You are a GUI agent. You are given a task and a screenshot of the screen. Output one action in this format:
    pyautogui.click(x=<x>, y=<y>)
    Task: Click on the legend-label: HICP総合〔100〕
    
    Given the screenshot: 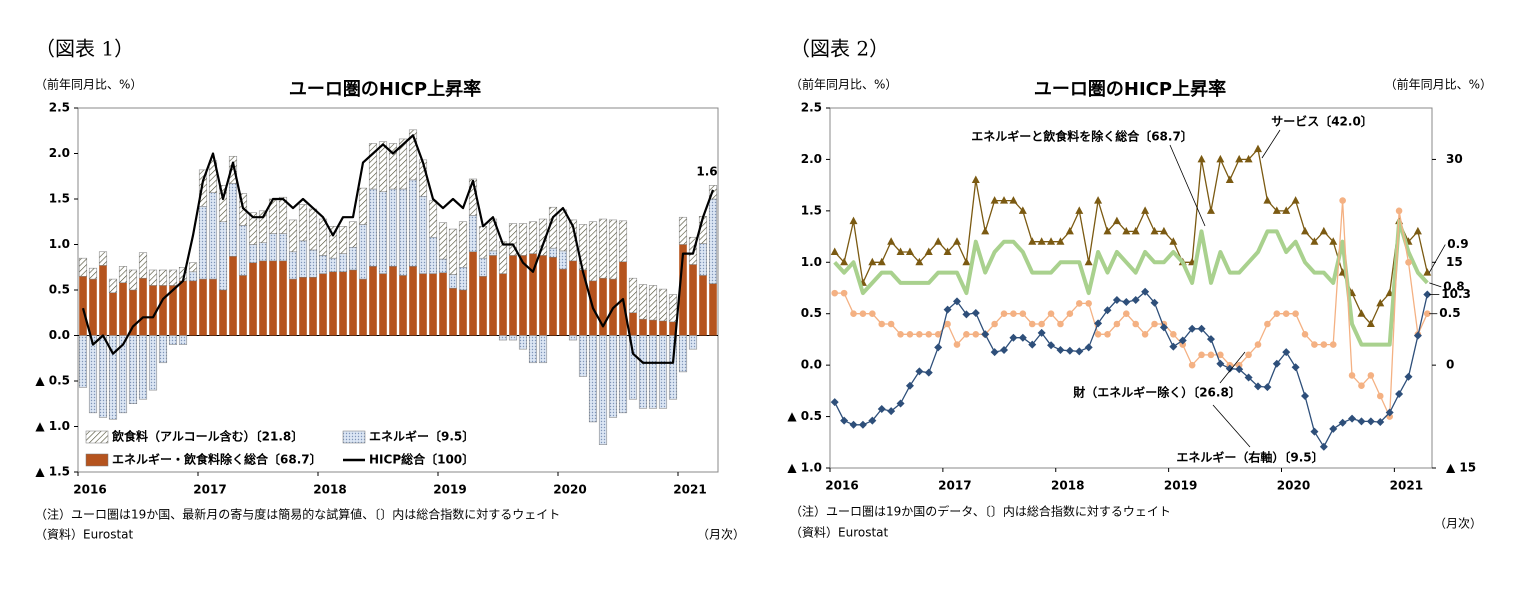 What is the action you would take?
    pyautogui.click(x=421, y=459)
    